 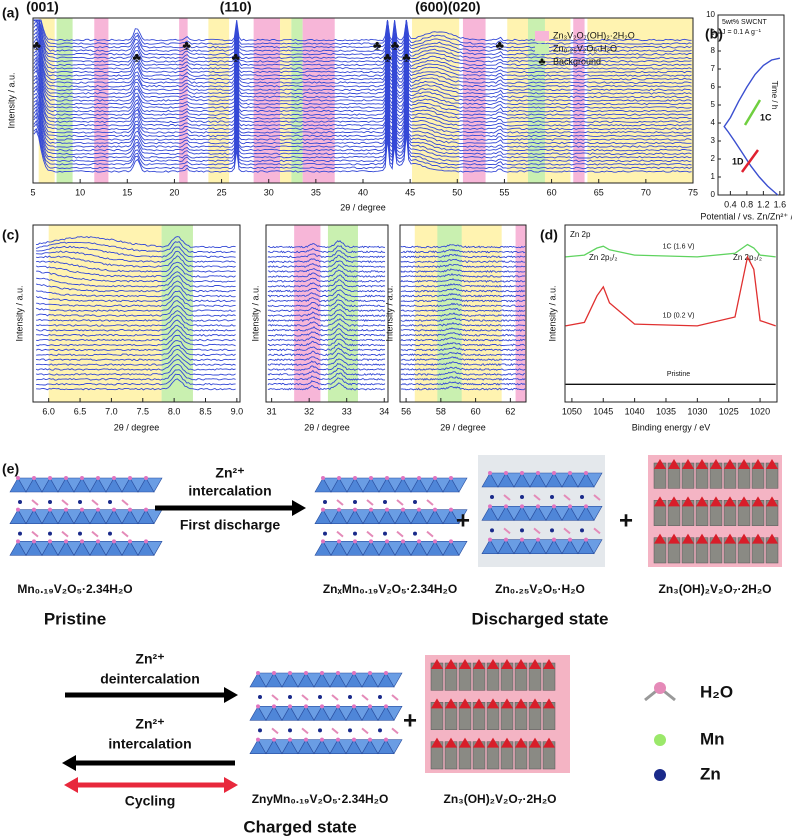 What do you see at coordinates (150, 801) in the screenshot?
I see `step-label: Cycling` at bounding box center [150, 801].